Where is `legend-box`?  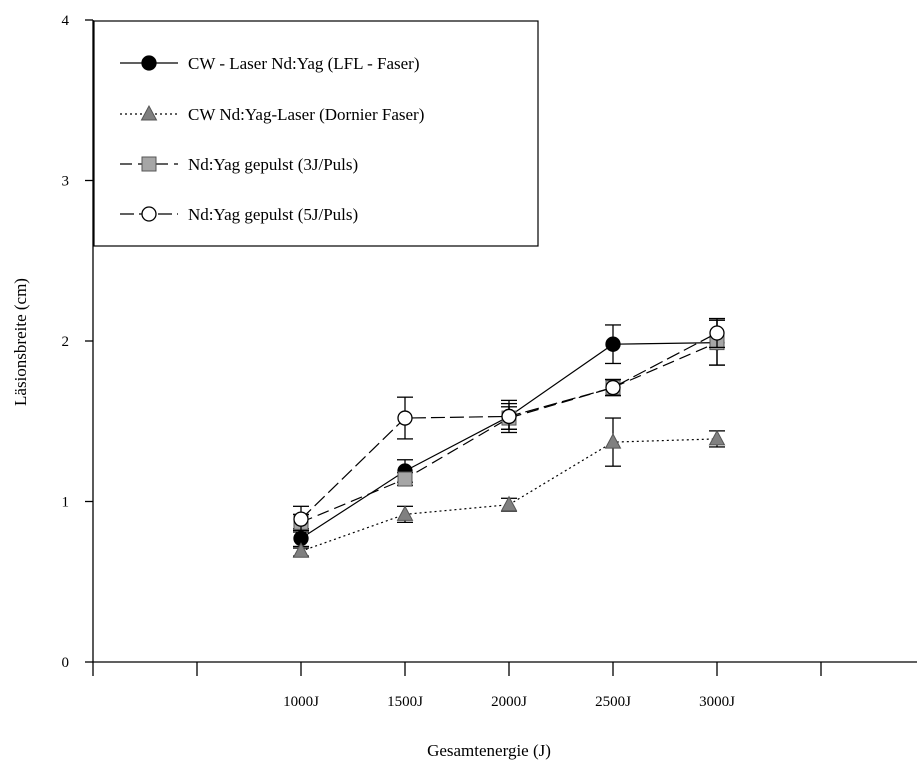 legend-box is located at coordinates (316, 133).